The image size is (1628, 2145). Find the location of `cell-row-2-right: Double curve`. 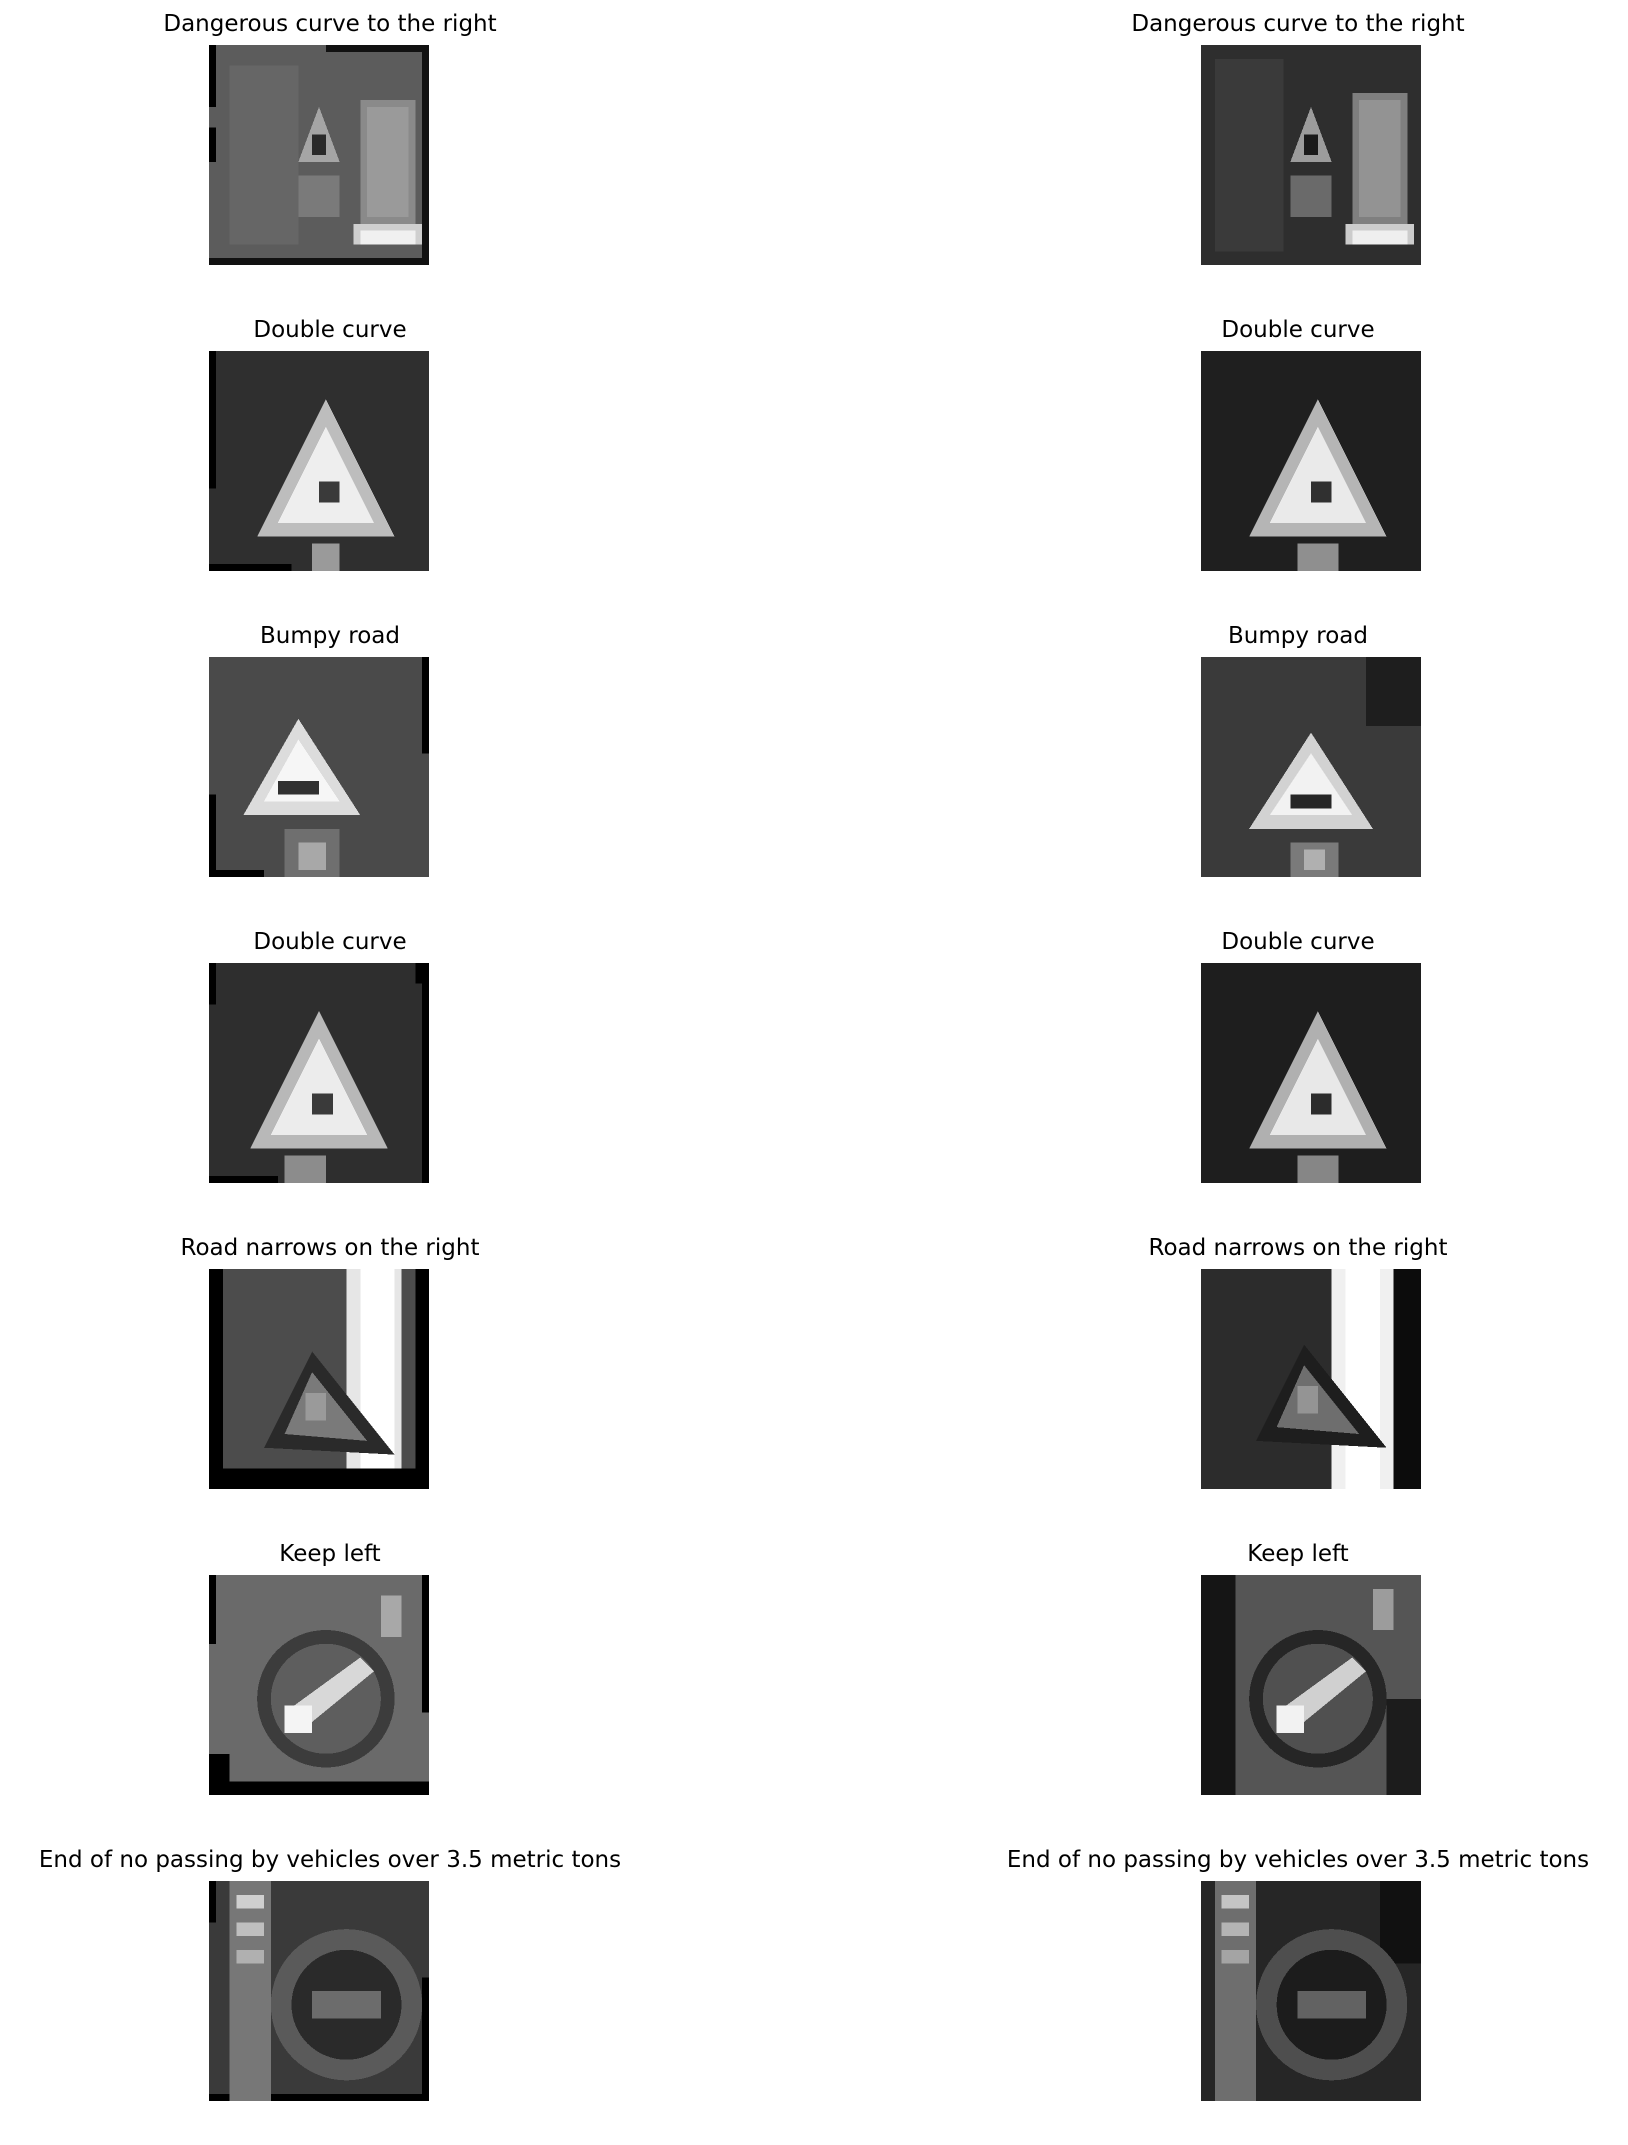

cell-row-2-right: Double curve is located at coordinates (1298, 441).